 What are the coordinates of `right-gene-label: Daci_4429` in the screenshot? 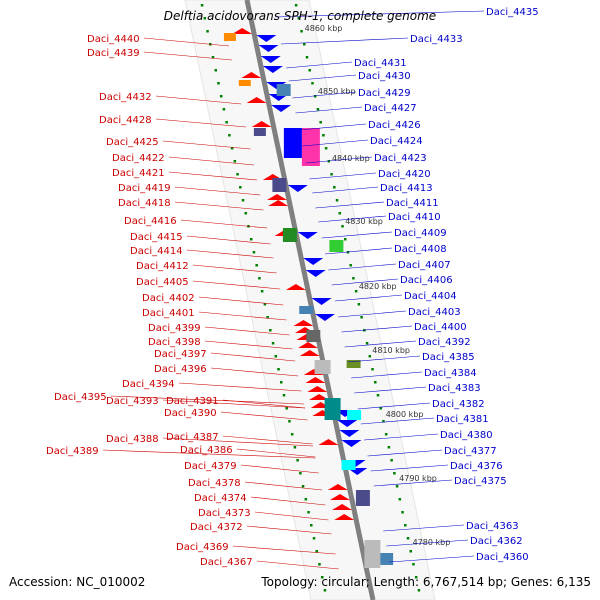 It's located at (384, 93).